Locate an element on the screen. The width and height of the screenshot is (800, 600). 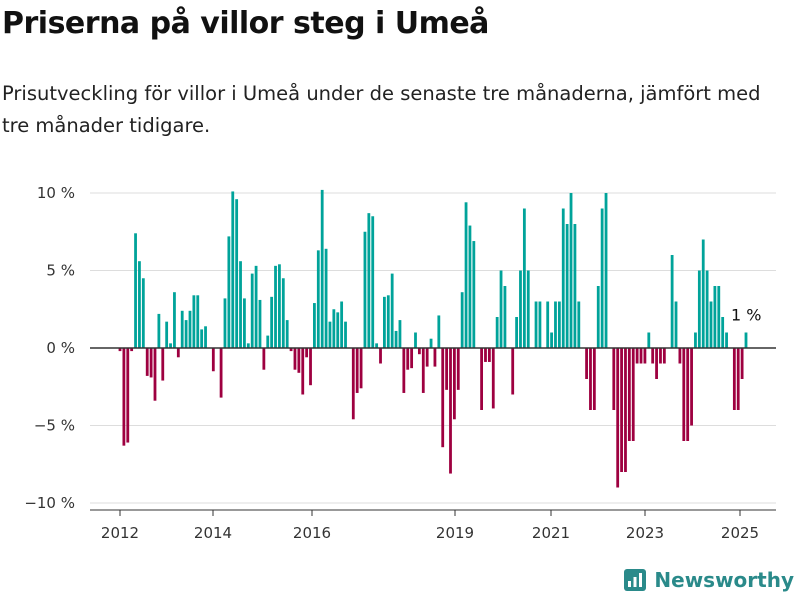
x-tick-label: 2019 is located at coordinates (455, 533).